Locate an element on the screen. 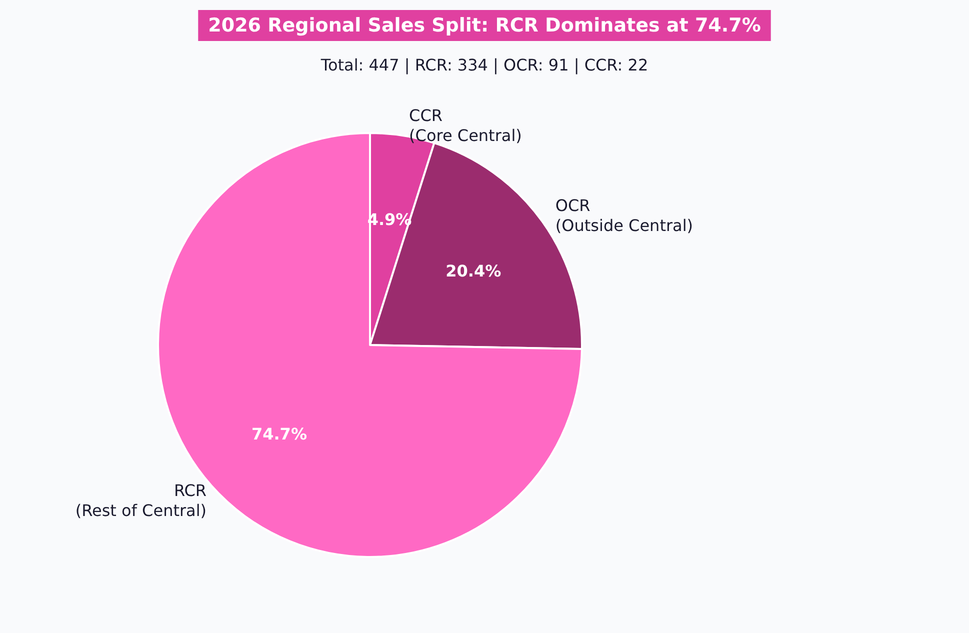 The image size is (969, 633). slice-label: CCR (Core Central) is located at coordinates (465, 126).